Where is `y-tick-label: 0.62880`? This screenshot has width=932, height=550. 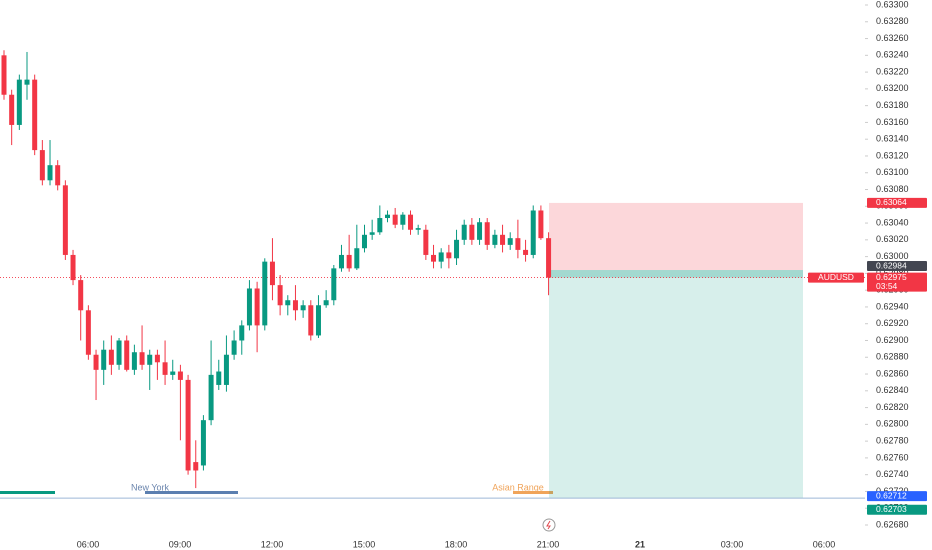
y-tick-label: 0.62880 is located at coordinates (892, 357).